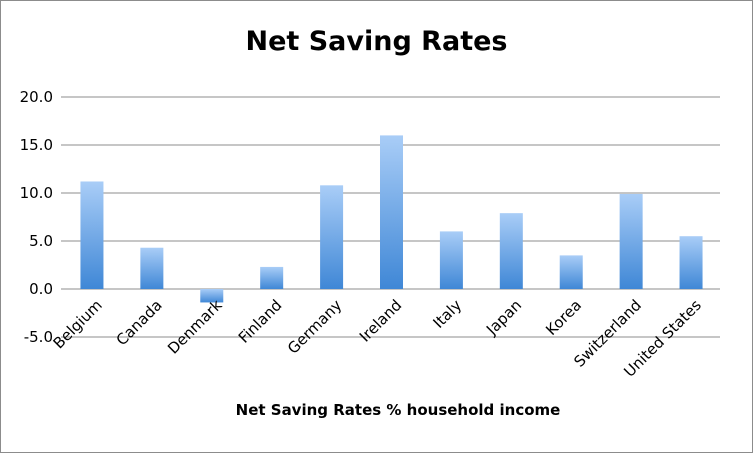 The width and height of the screenshot is (753, 453). I want to click on x-tick-label: Belgium, so click(78, 324).